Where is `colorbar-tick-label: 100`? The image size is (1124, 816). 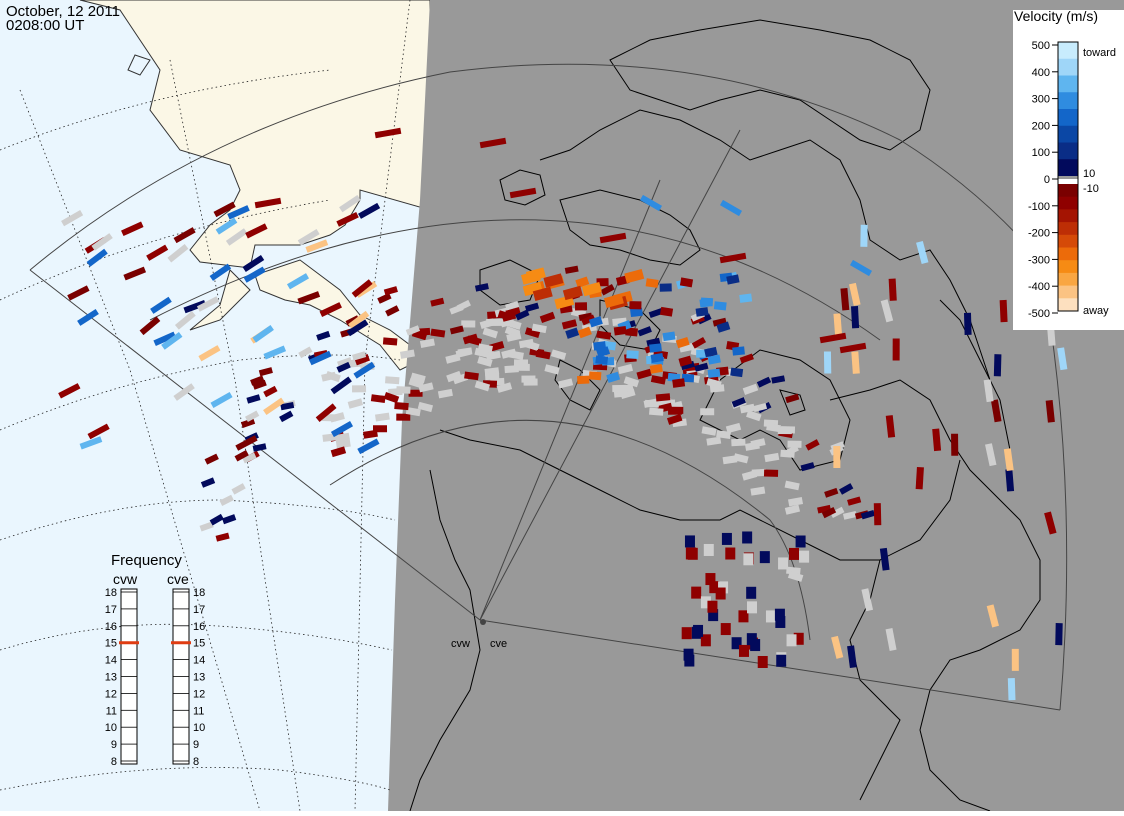 colorbar-tick-label: 100 is located at coordinates (1041, 153).